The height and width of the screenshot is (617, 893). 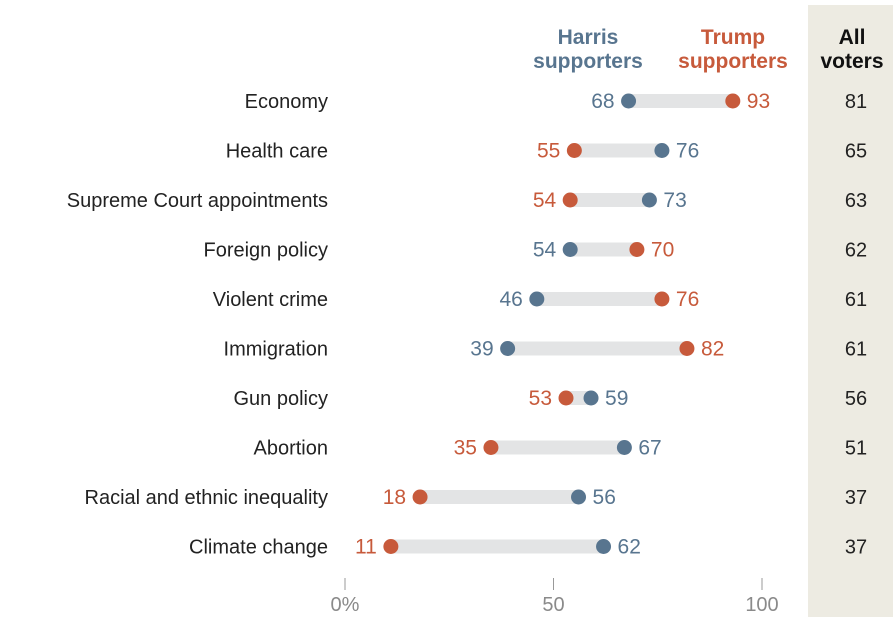 What do you see at coordinates (270, 300) in the screenshot?
I see `category-label: Violent crime` at bounding box center [270, 300].